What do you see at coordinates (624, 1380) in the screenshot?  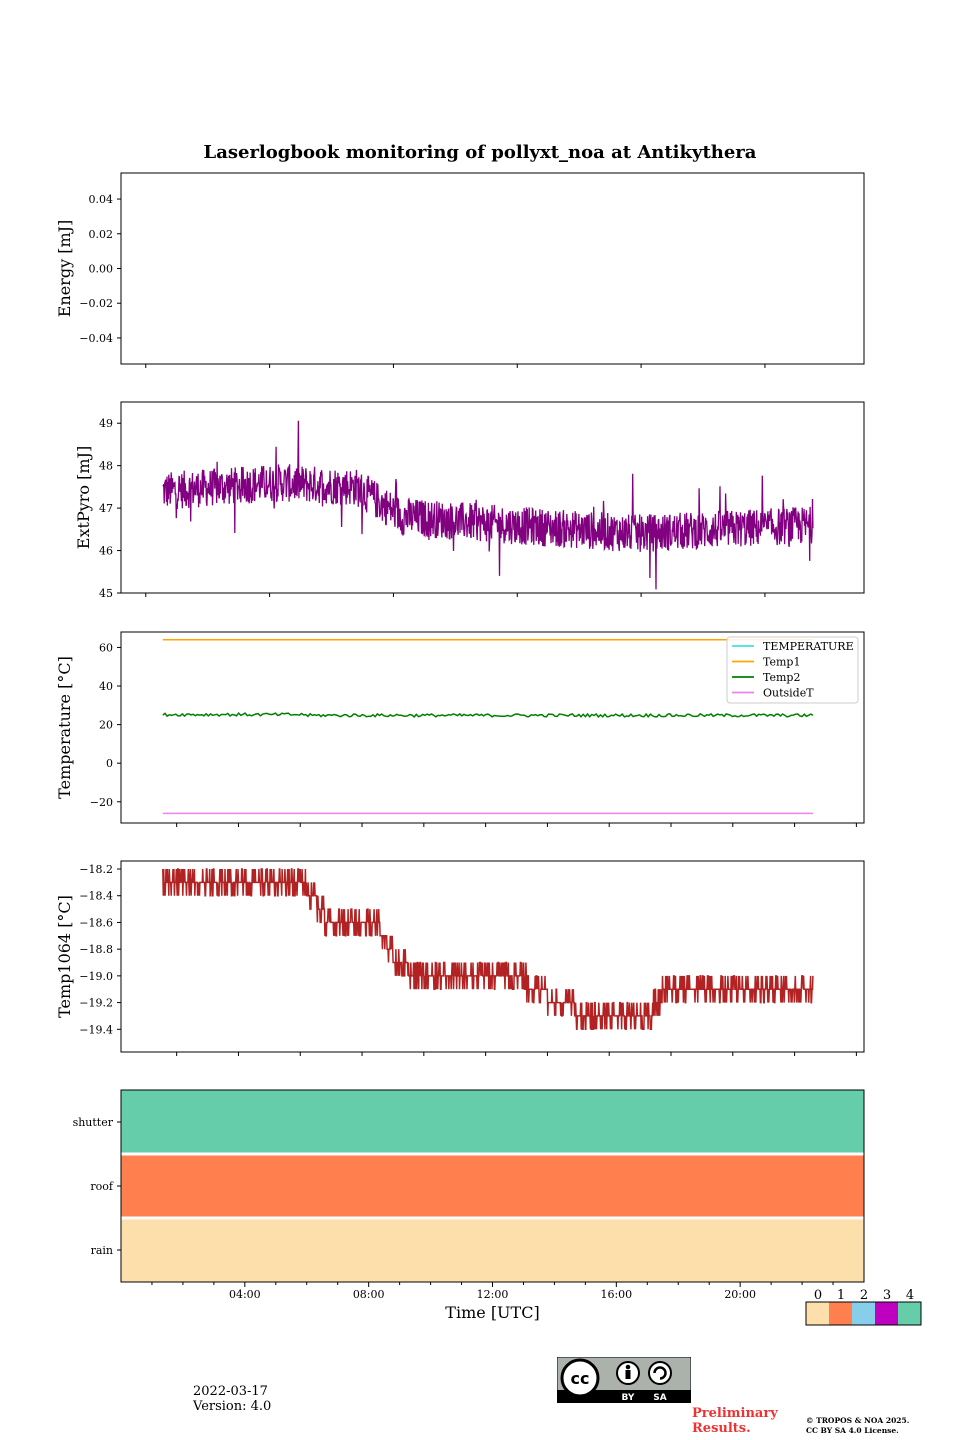 I see `cc-license-badge: cc BY SA` at bounding box center [624, 1380].